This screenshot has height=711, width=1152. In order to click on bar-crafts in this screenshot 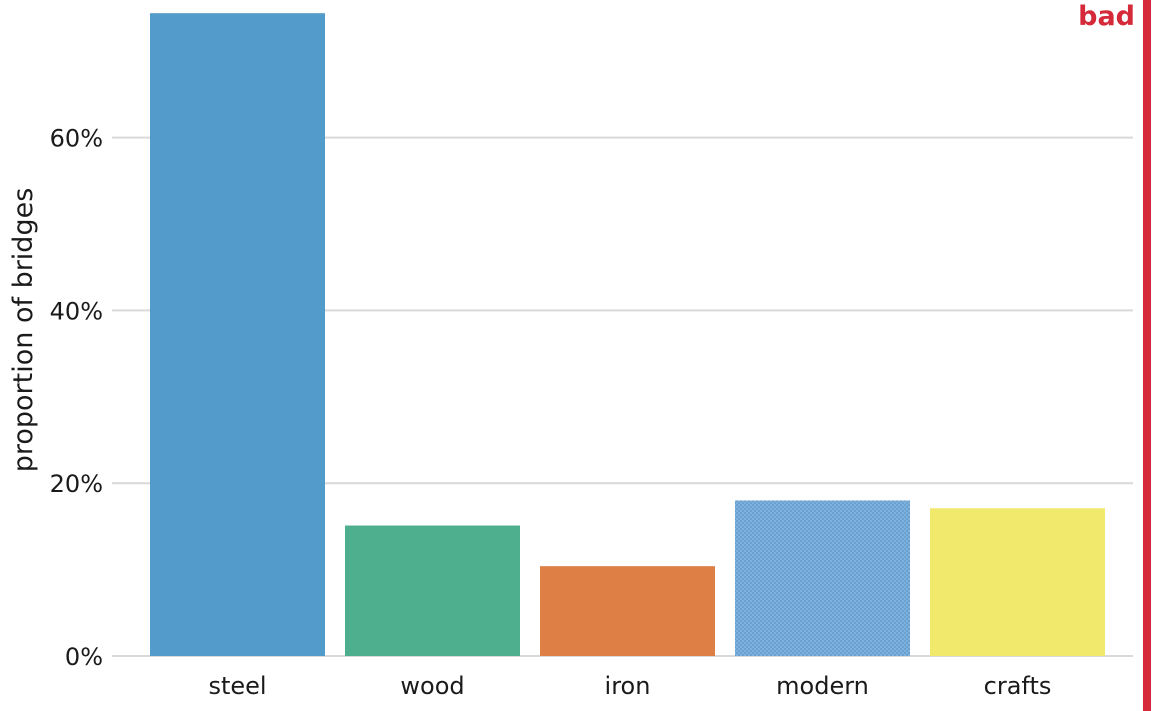, I will do `click(1017, 582)`.